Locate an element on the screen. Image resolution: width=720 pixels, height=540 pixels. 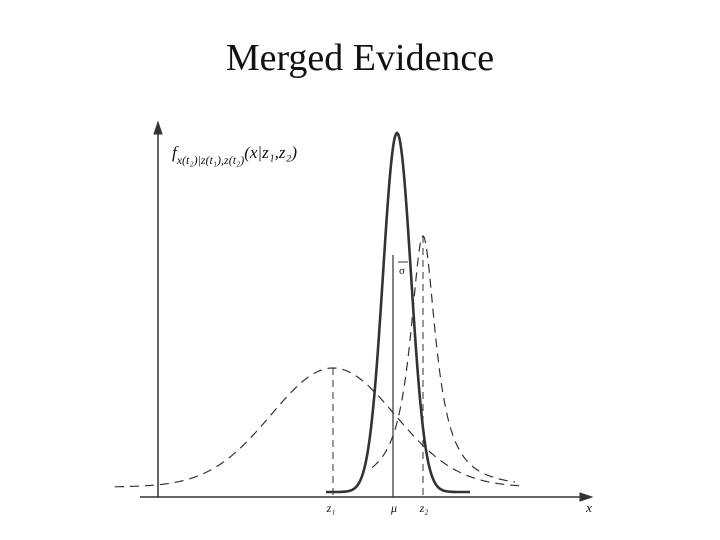
y-arrow is located at coordinates (158, 127).